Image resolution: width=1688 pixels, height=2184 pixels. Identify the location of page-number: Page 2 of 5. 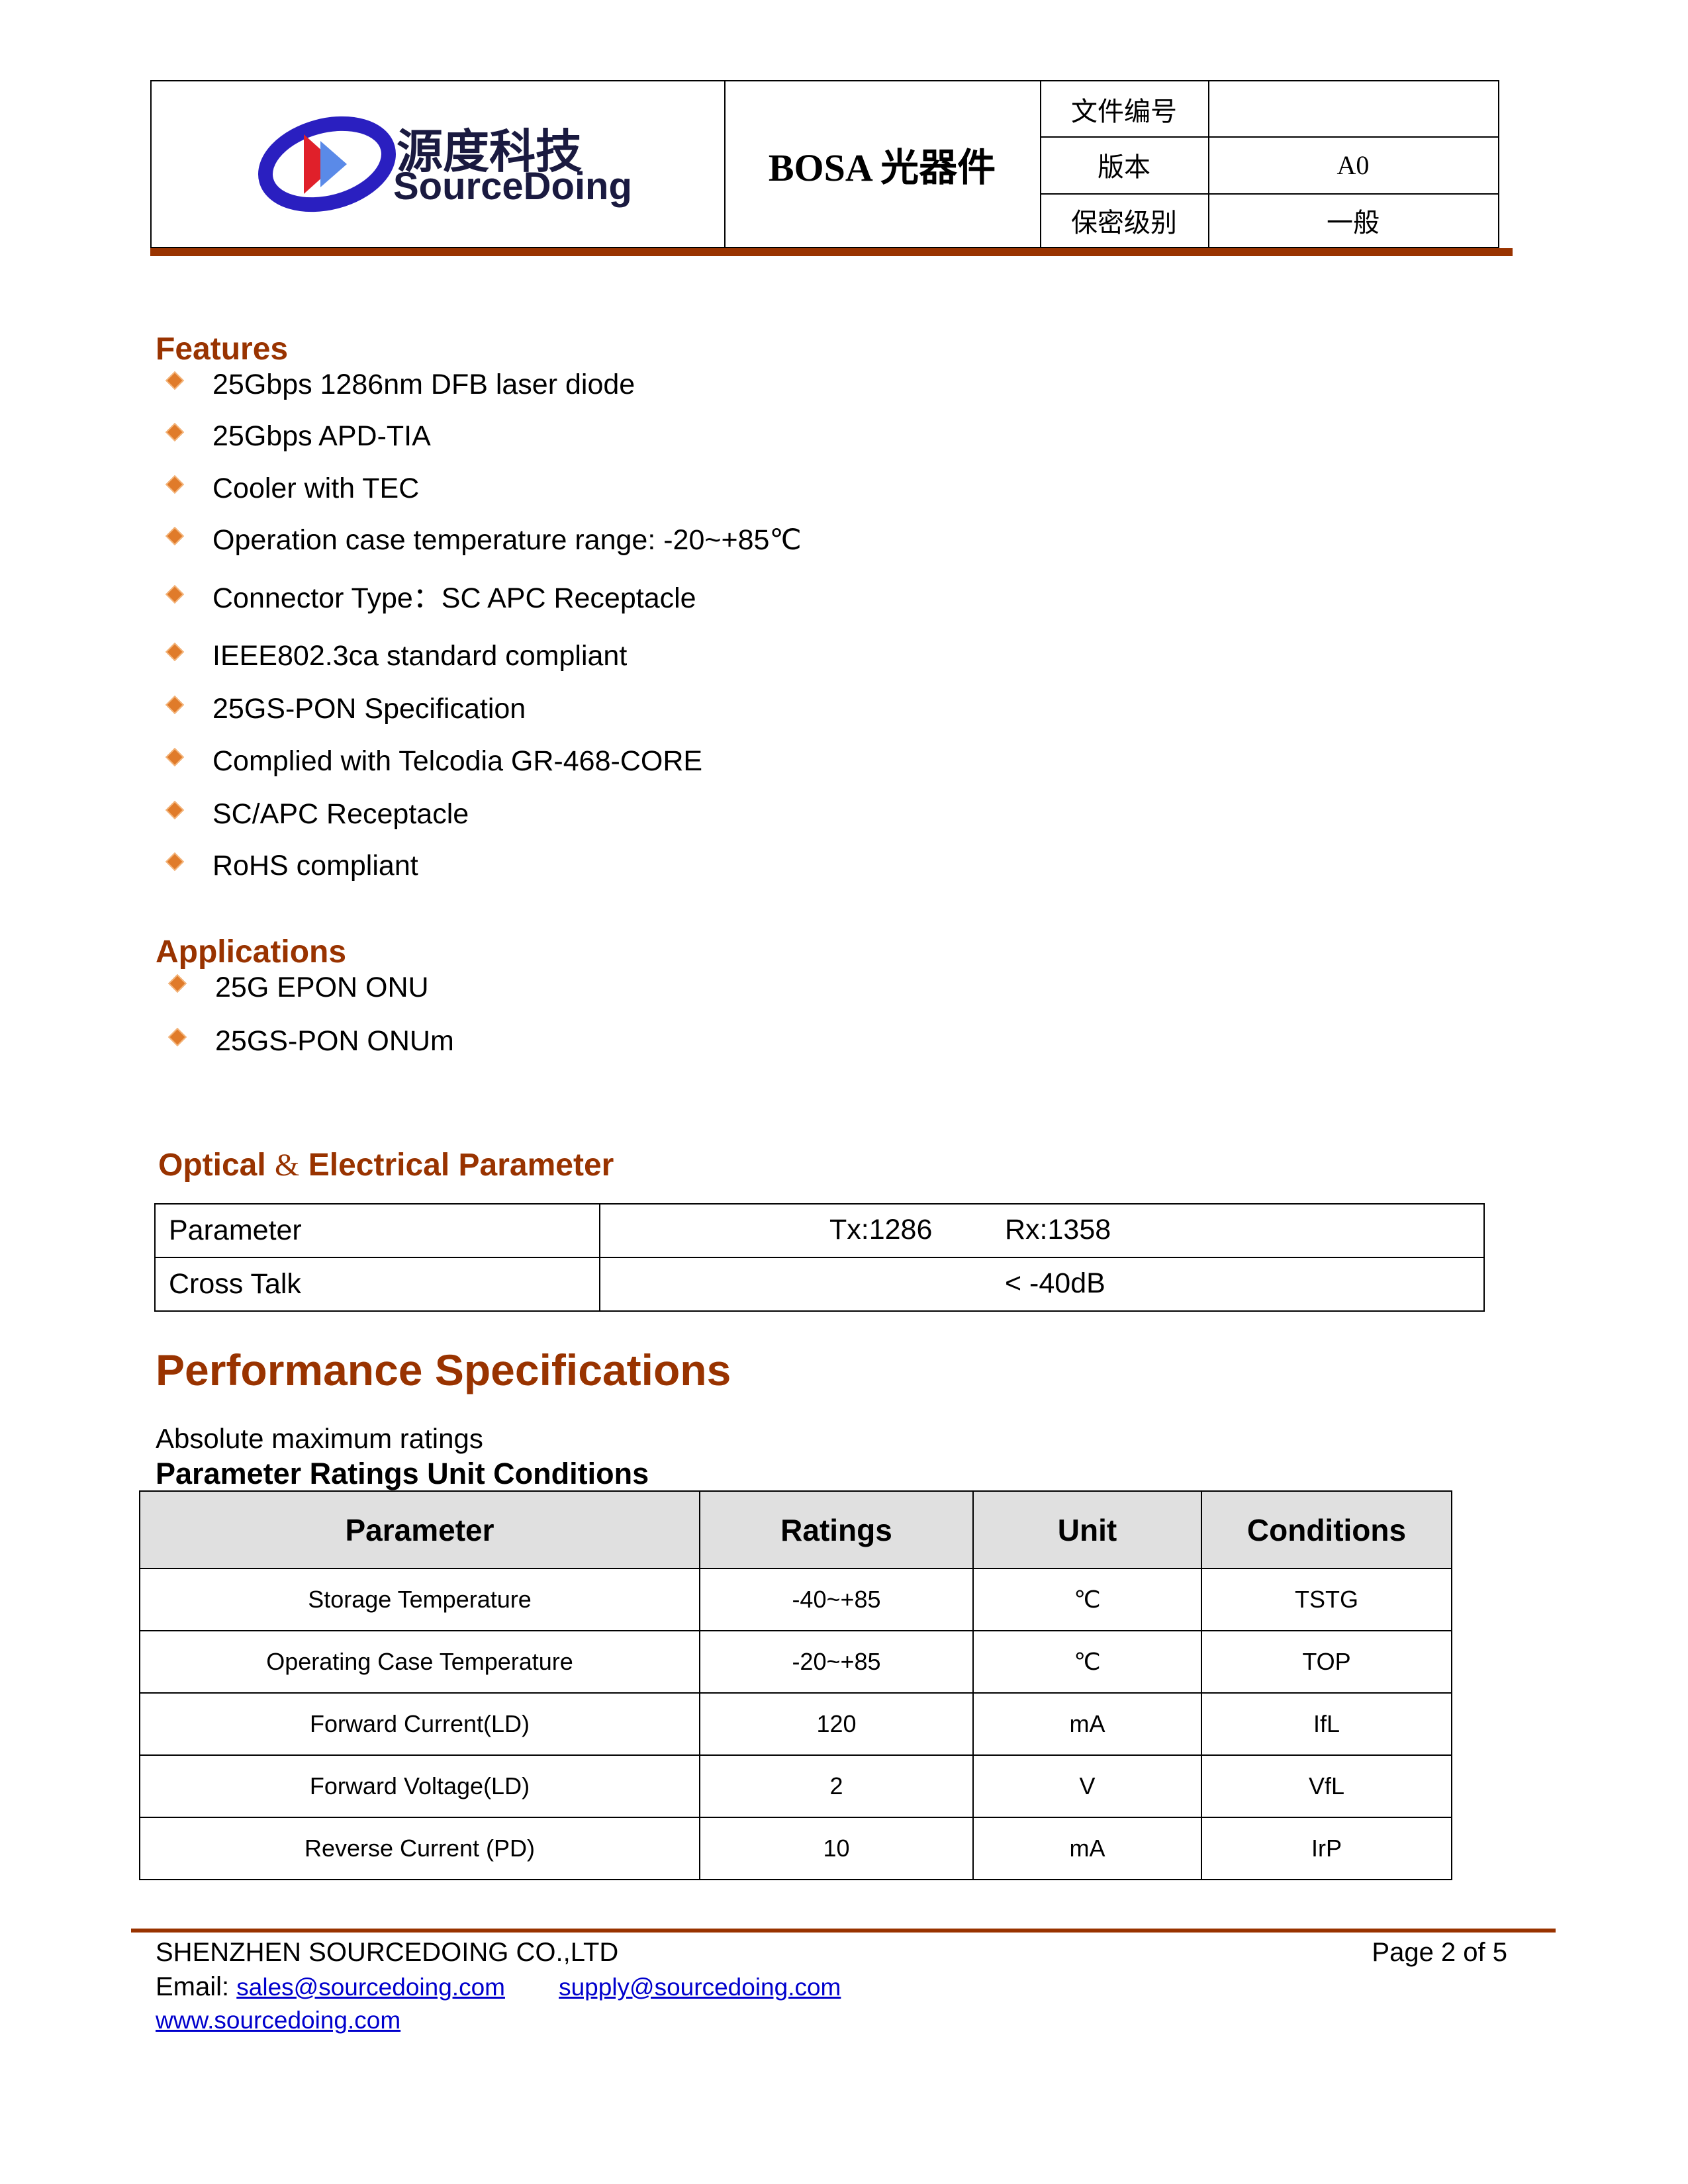
(1439, 1952).